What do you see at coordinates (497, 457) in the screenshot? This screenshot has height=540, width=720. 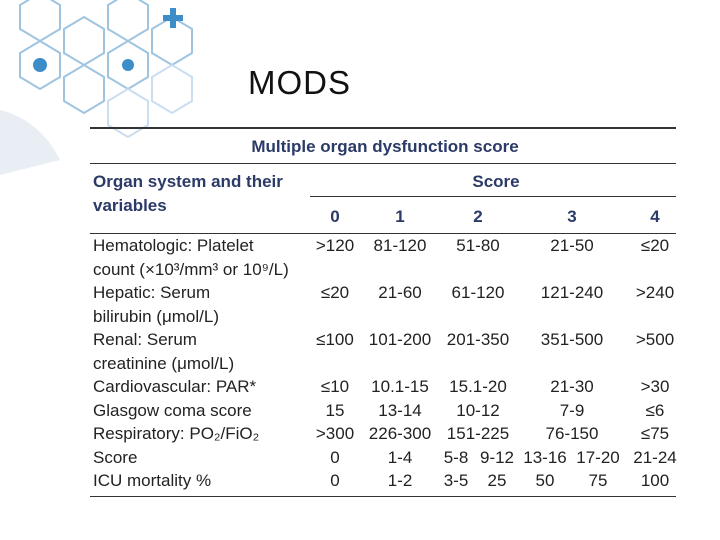 I see `cell: 9-12` at bounding box center [497, 457].